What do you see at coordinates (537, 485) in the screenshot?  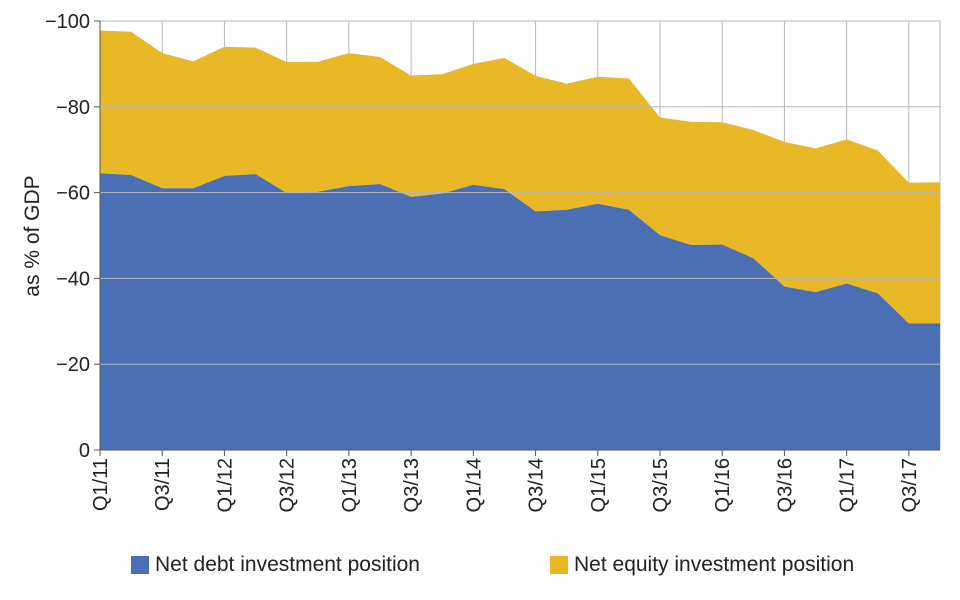 I see `x-tick-label: Q3/14` at bounding box center [537, 485].